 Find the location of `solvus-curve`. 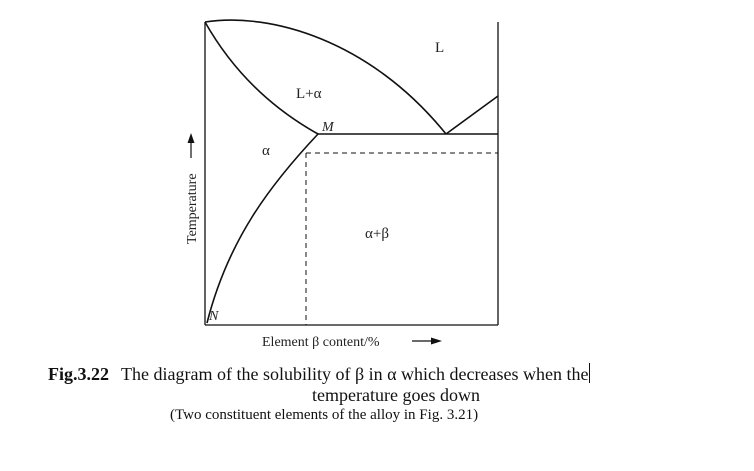

solvus-curve is located at coordinates (262, 228).